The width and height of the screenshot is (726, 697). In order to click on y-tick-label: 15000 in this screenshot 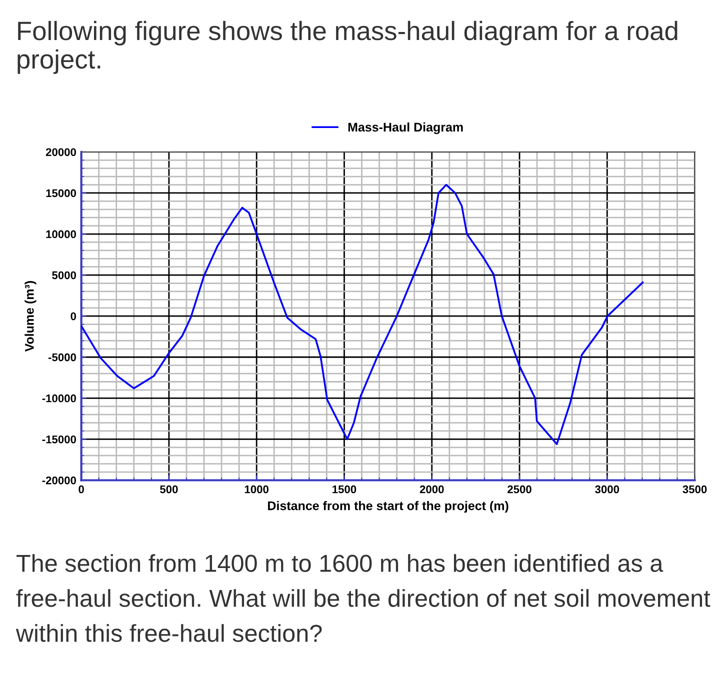, I will do `click(61, 193)`.